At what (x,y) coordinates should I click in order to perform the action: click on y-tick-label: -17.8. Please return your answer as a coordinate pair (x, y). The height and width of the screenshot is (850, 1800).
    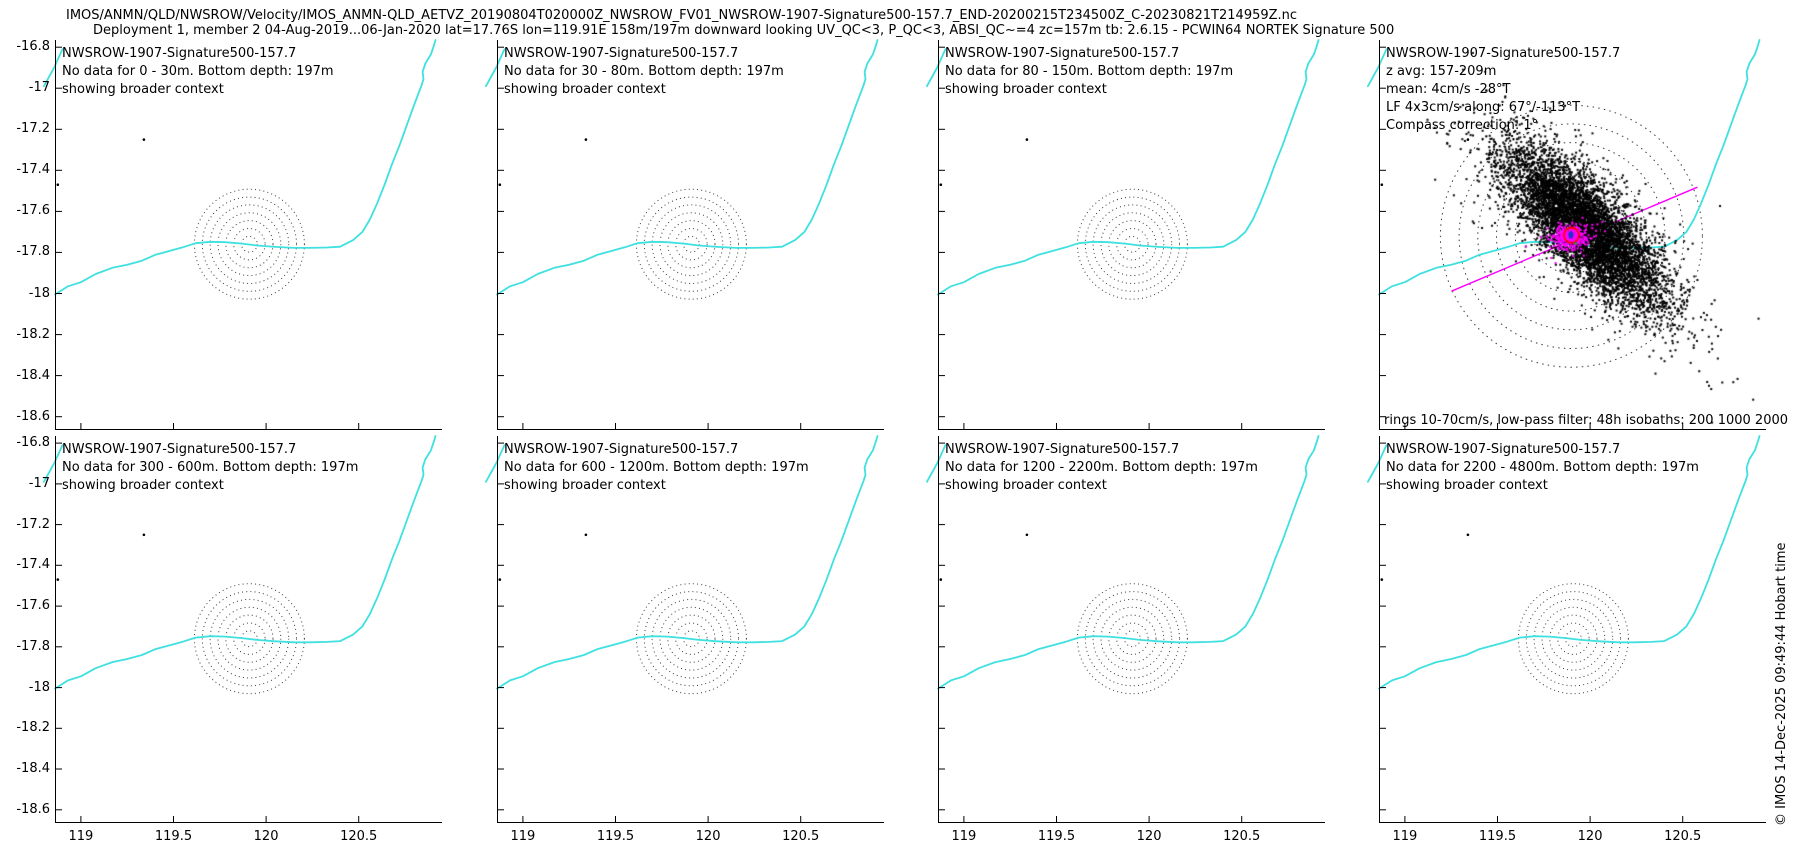
    Looking at the image, I should click on (33, 252).